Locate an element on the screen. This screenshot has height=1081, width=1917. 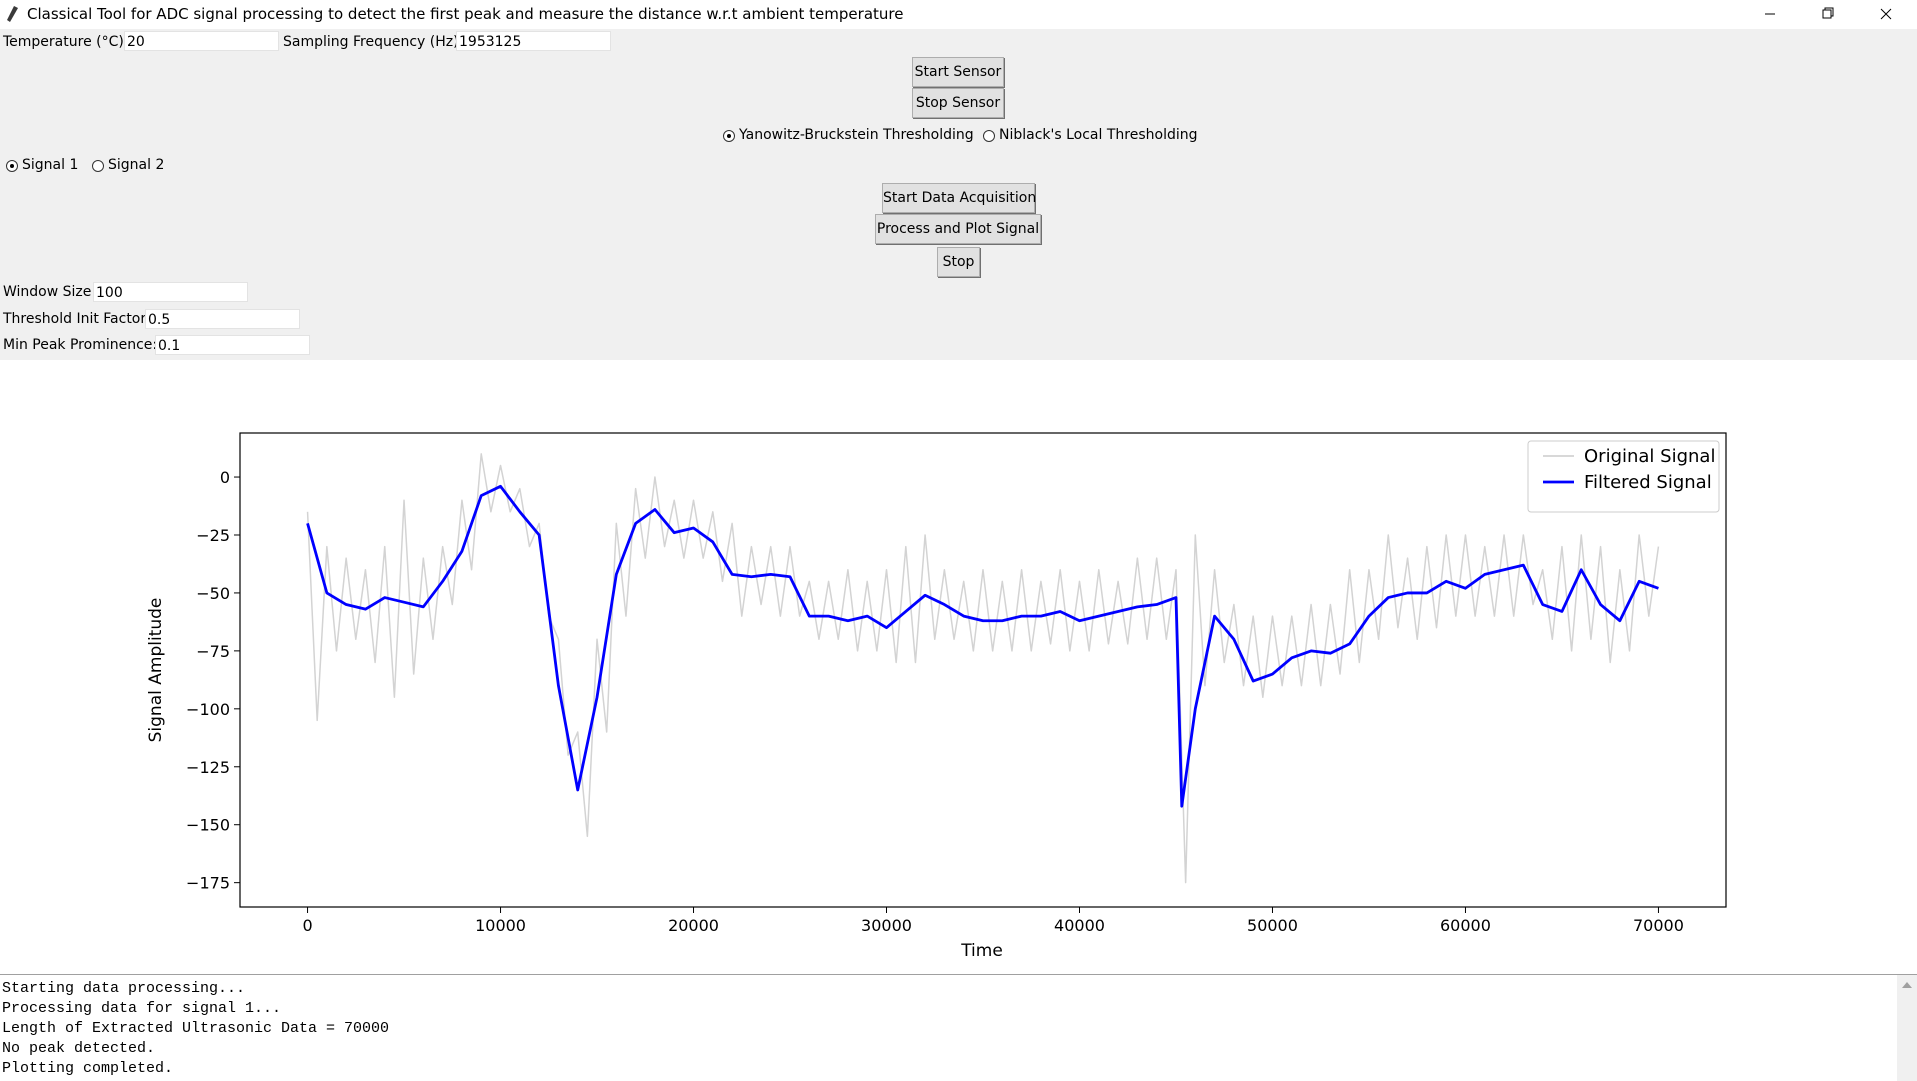
x-tick-label: 40000 is located at coordinates (1079, 925).